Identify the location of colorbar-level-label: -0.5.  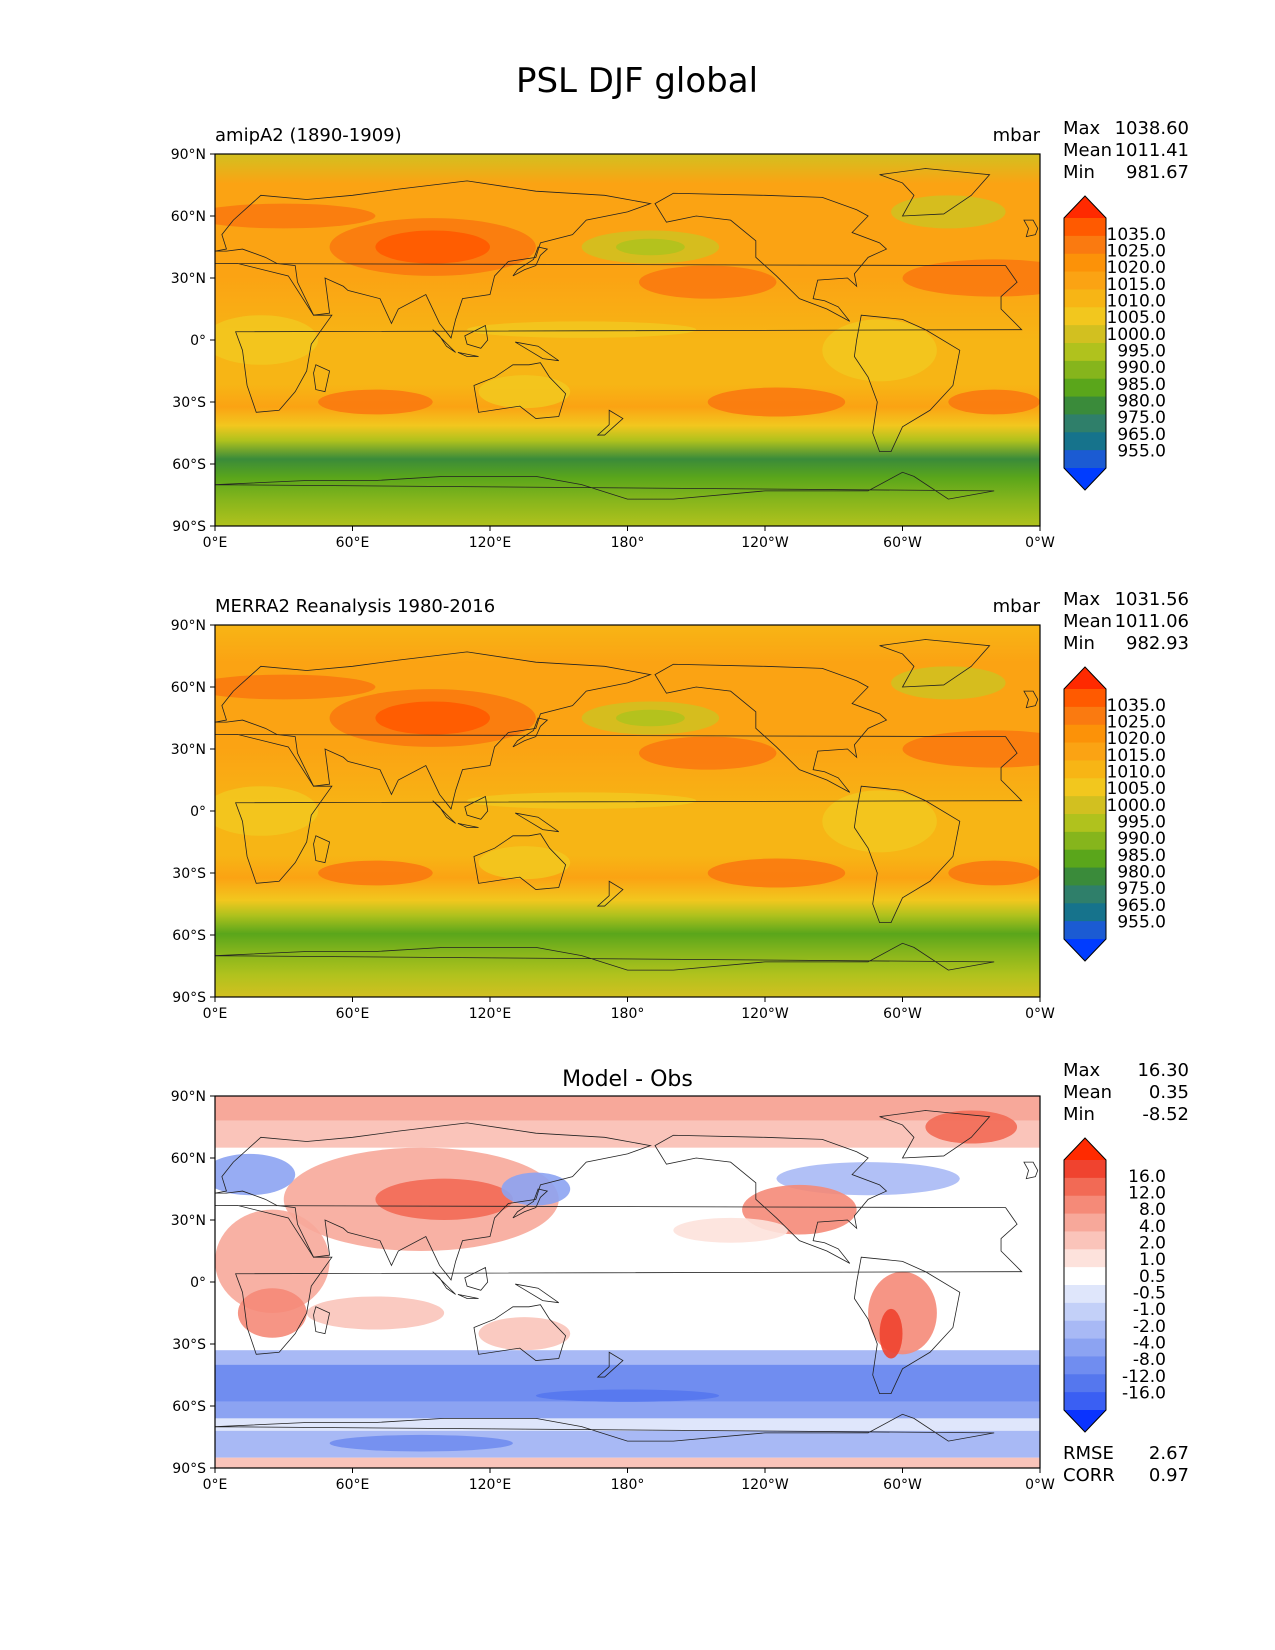
(1149, 1294).